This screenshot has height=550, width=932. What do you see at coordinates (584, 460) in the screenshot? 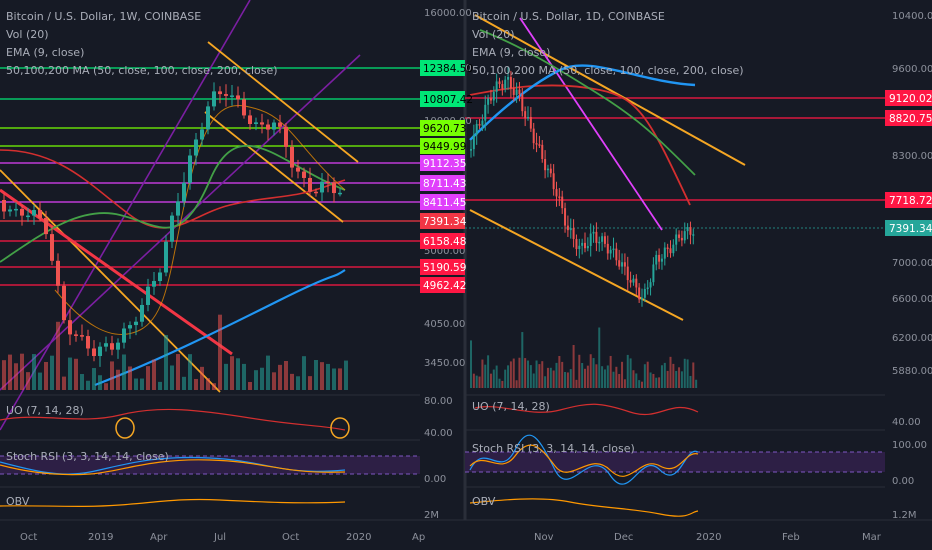
I see `right-rsi-d` at bounding box center [584, 460].